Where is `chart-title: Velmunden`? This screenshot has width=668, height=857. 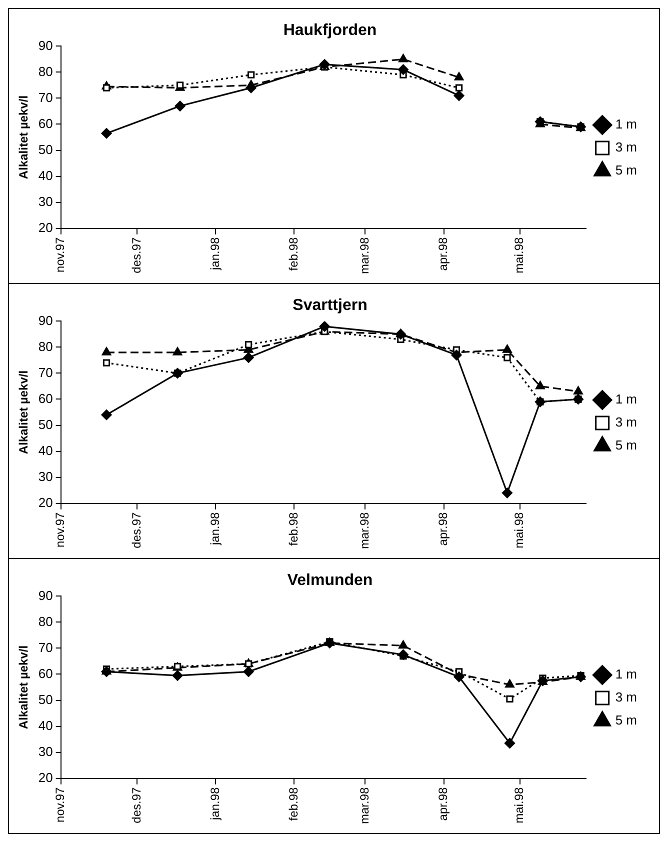 chart-title: Velmunden is located at coordinates (330, 581).